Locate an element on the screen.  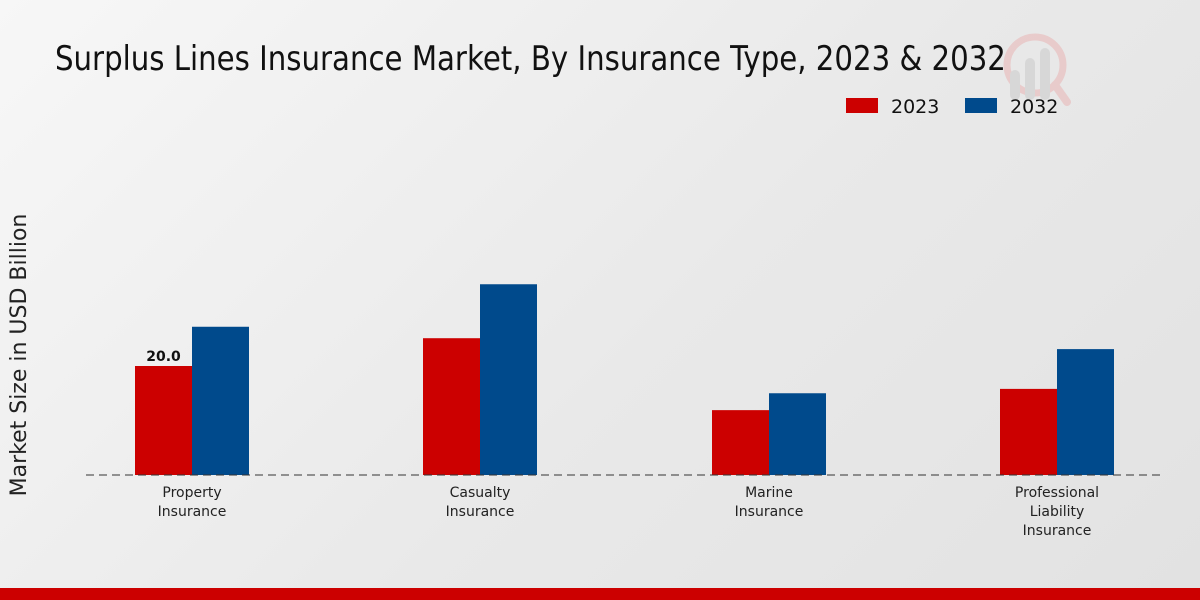
x-tick-label: Property Insurance is located at coordinates (192, 502).